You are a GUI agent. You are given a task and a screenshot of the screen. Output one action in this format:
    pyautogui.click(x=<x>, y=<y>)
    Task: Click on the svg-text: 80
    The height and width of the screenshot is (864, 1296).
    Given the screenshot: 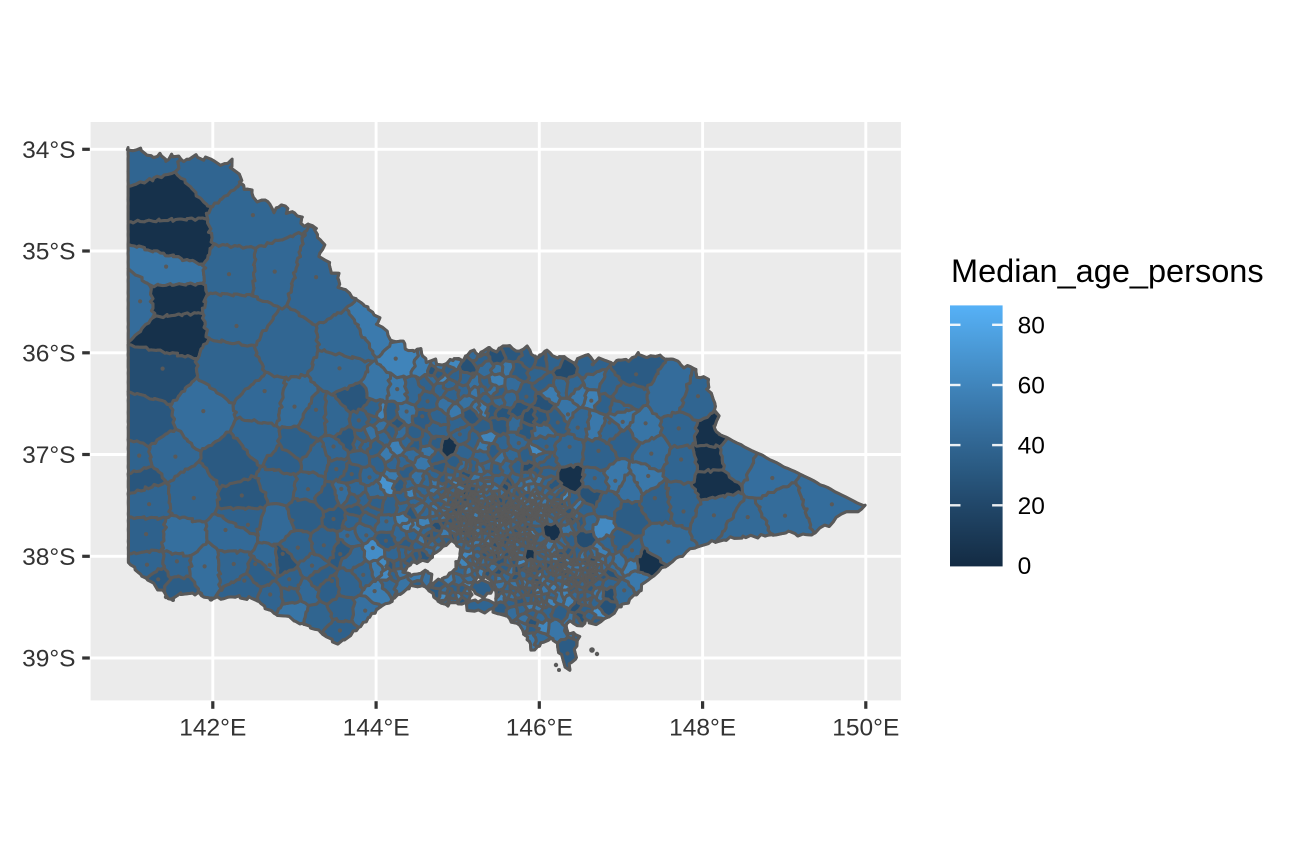 What is the action you would take?
    pyautogui.click(x=1031, y=325)
    